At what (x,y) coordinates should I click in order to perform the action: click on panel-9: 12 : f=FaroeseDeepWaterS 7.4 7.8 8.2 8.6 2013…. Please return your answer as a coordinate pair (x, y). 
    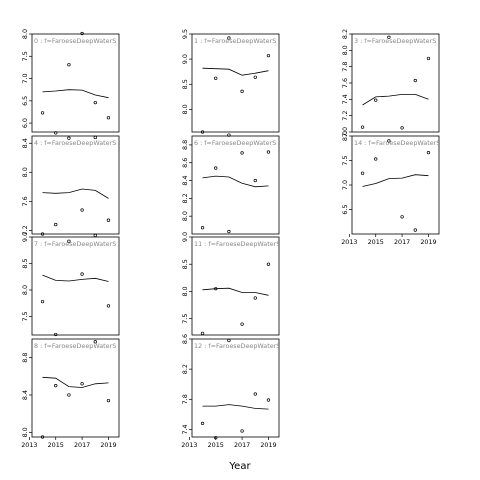
    Looking at the image, I should click on (230, 391).